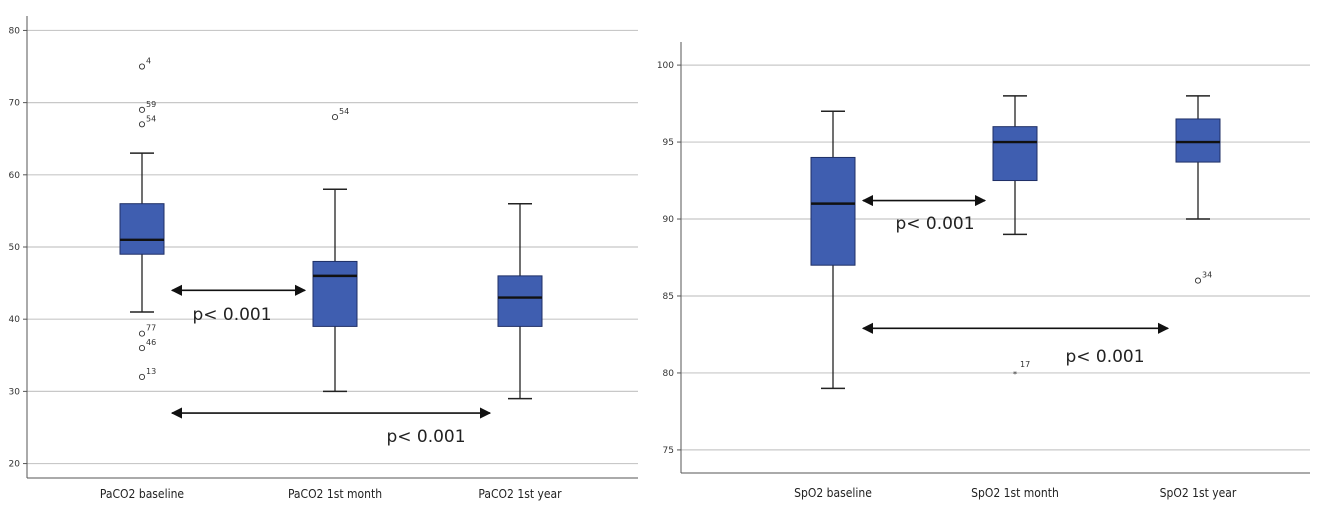 This screenshot has height=505, width=1323. Describe the element at coordinates (15, 248) in the screenshot. I see `y-tick-label: 50` at that location.